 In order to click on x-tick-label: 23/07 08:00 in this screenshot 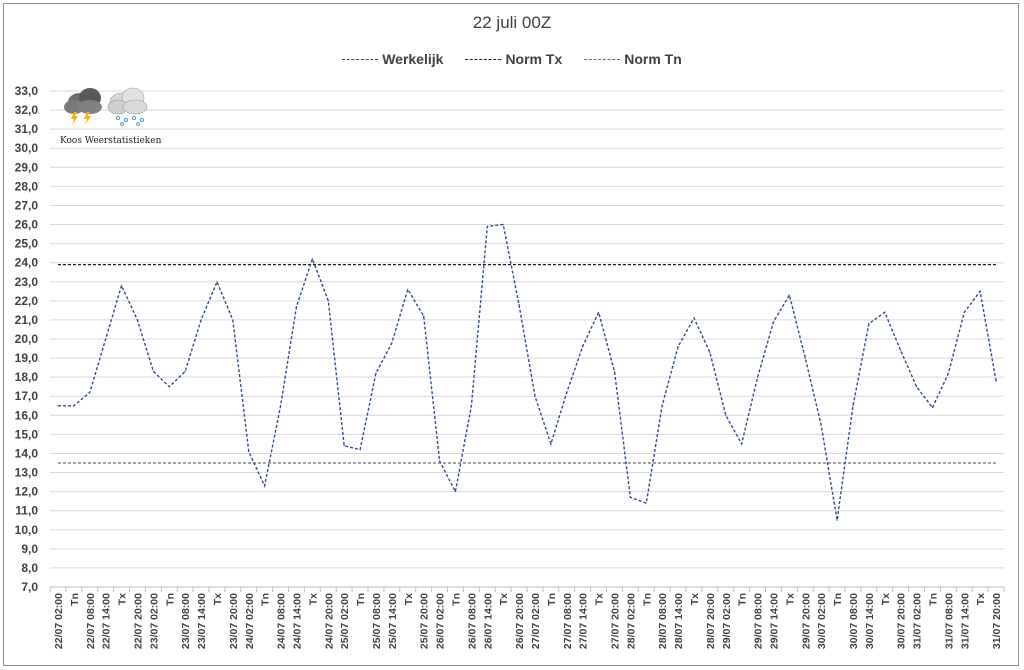, I will do `click(186, 621)`.